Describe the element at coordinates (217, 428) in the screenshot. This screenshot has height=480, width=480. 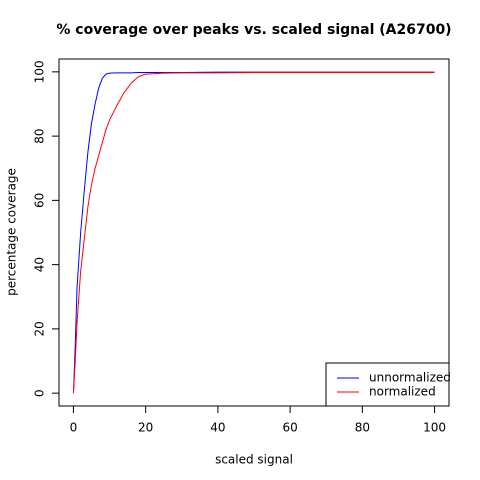
I see `x-tick-label: 40` at that location.